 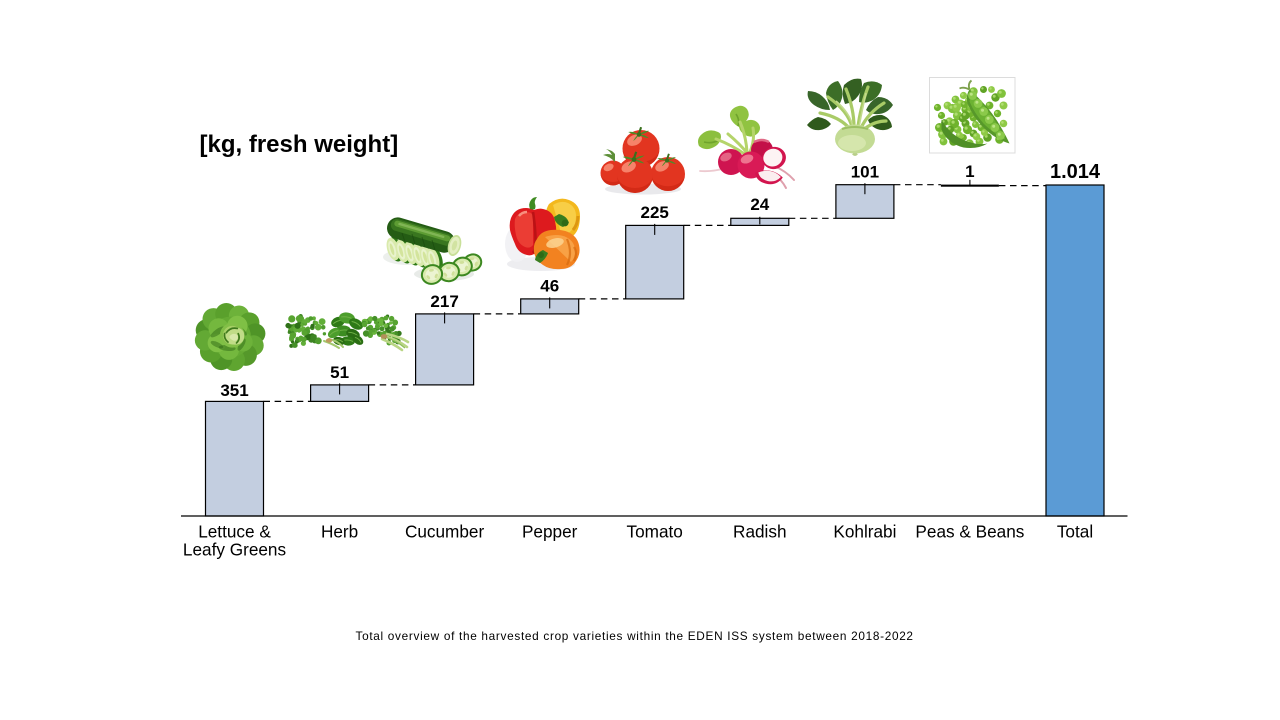 What do you see at coordinates (234, 532) in the screenshot?
I see `svg-text: Lettuce &` at bounding box center [234, 532].